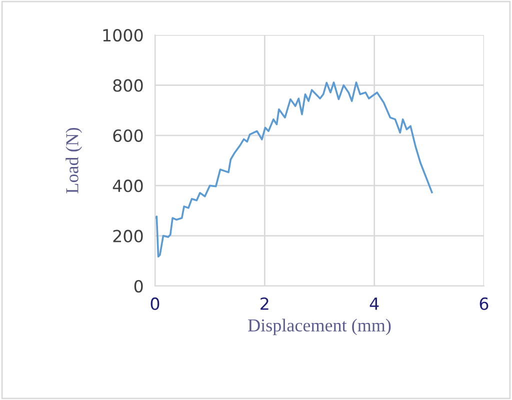 The image size is (512, 400). I want to click on y-tick-label: 400, so click(127, 186).